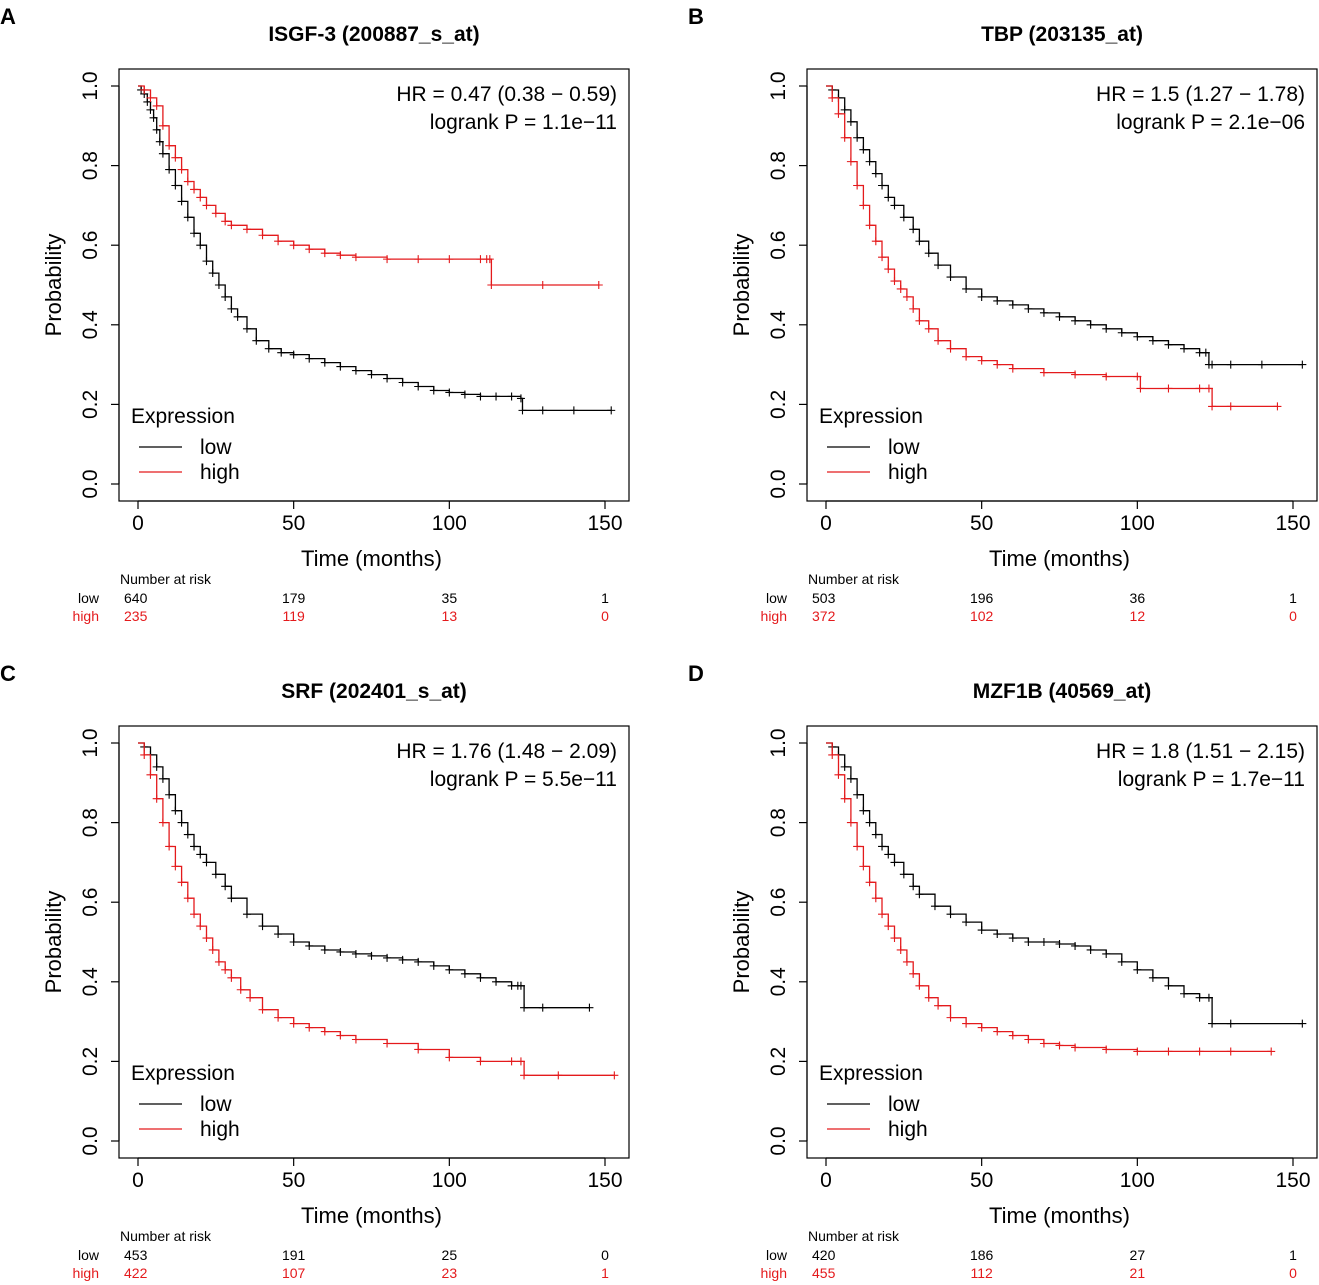 The width and height of the screenshot is (1319, 1285). I want to click on risk-row-label: low, so click(89, 1255).